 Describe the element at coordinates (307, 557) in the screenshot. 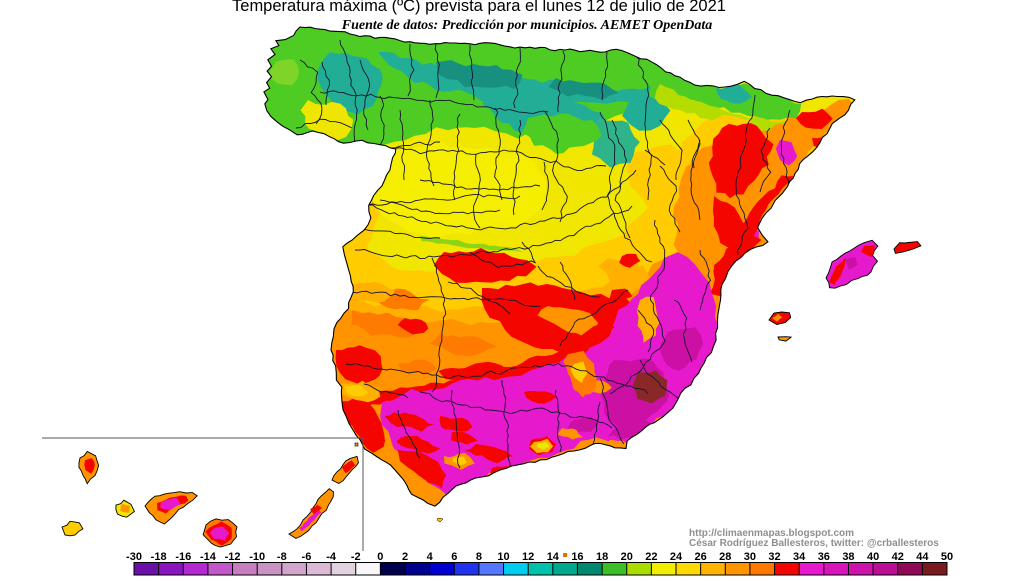

I see `svg-text: -6` at that location.